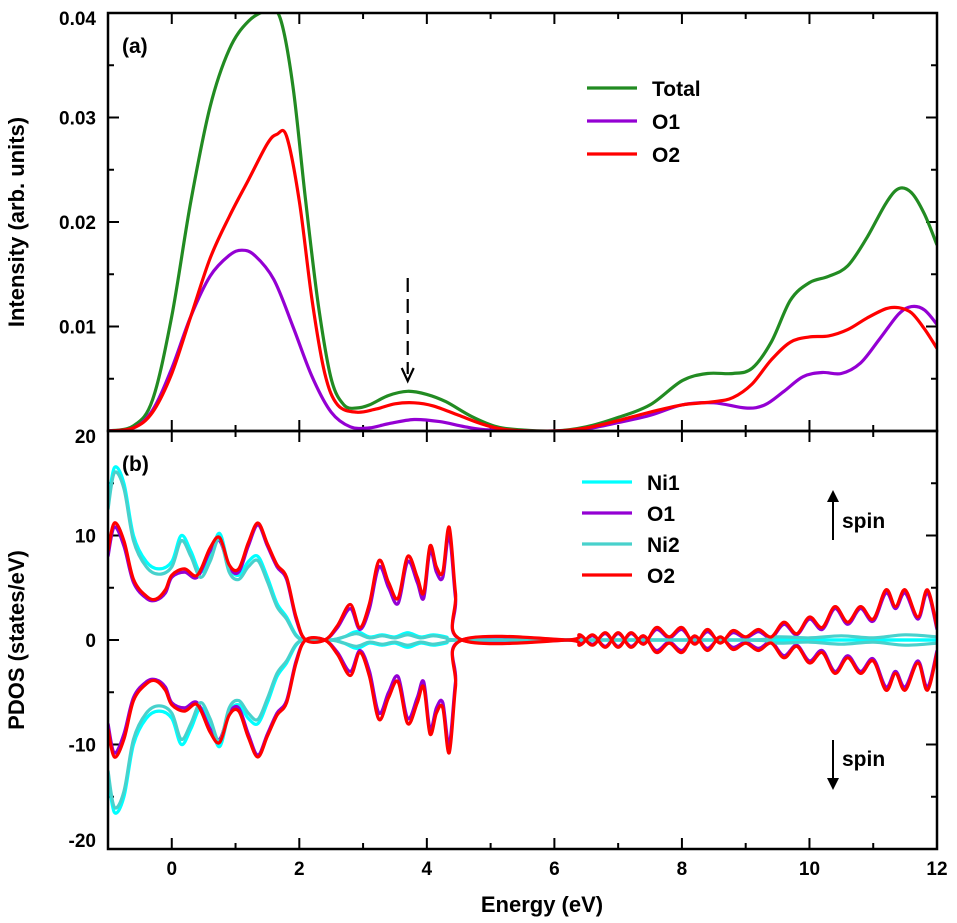 The width and height of the screenshot is (957, 923). Describe the element at coordinates (682, 869) in the screenshot. I see `x-tick-label: 8` at that location.